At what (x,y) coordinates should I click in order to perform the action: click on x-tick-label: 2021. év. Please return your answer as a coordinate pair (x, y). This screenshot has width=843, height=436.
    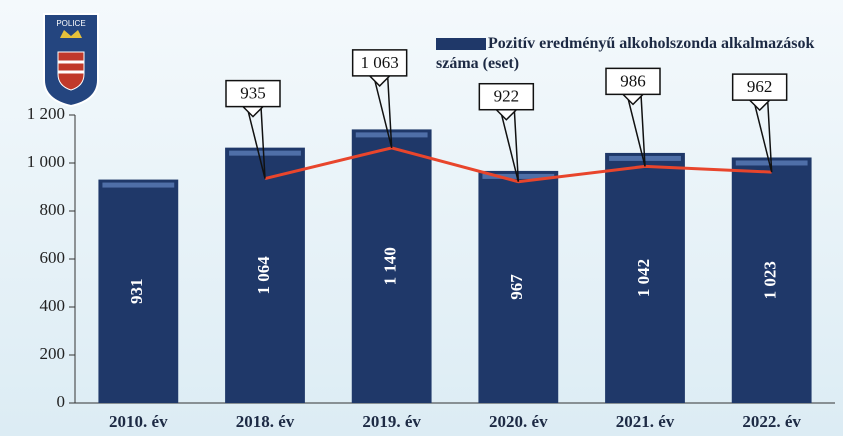
    Looking at the image, I should click on (645, 421).